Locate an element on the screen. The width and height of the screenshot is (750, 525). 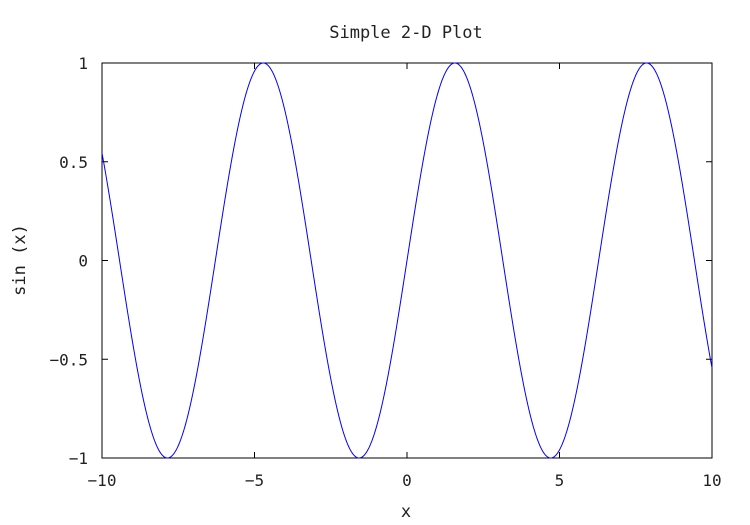
y-tick-label: 1 is located at coordinates (83, 63).